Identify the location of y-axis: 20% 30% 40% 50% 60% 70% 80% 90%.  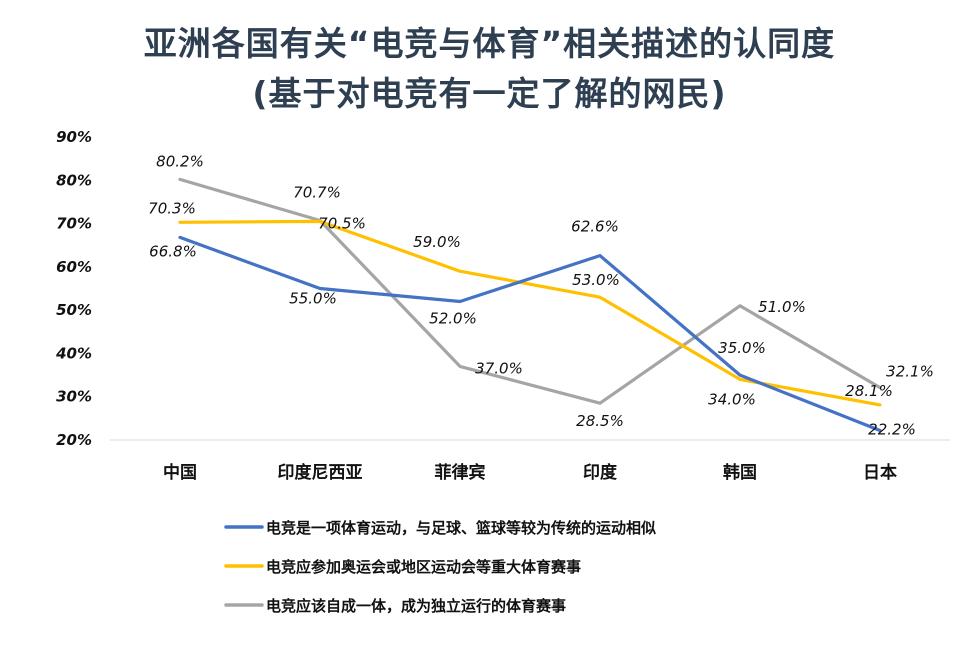
(73, 288).